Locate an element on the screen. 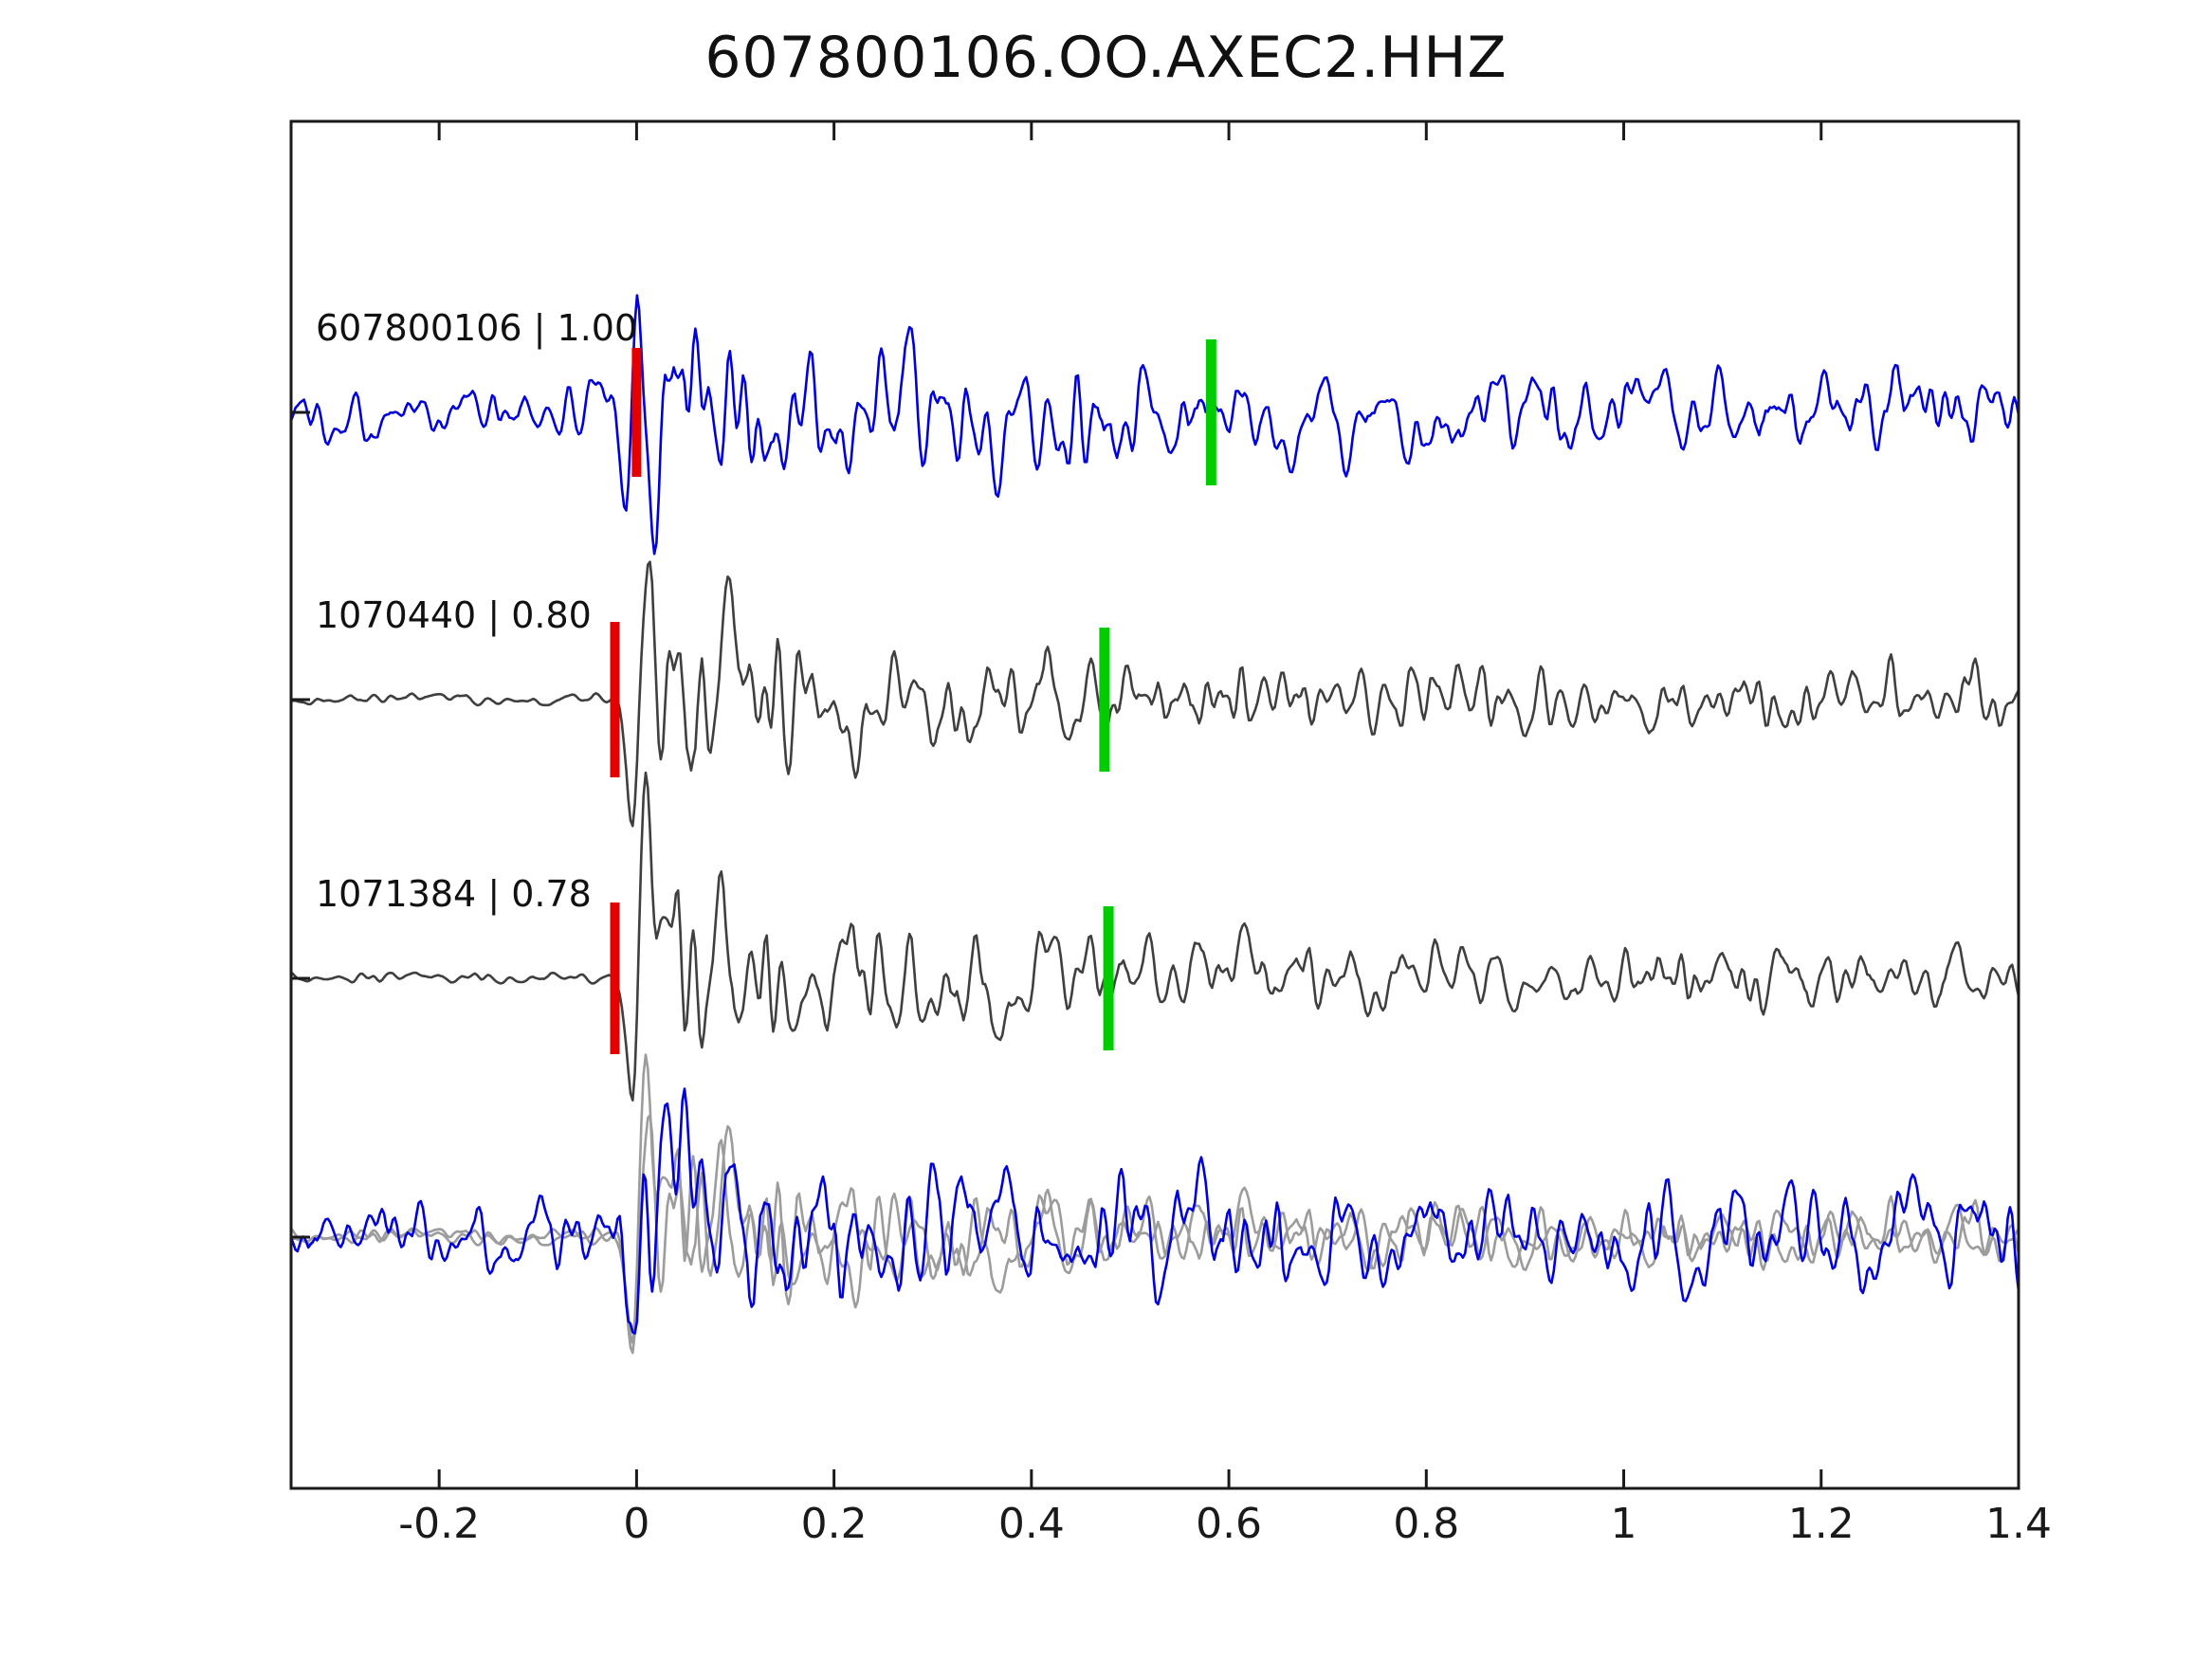 Image resolution: width=2212 pixels, height=1659 pixels. figure-title: 607800106.OO.AXEC2.HHZ is located at coordinates (1106, 58).